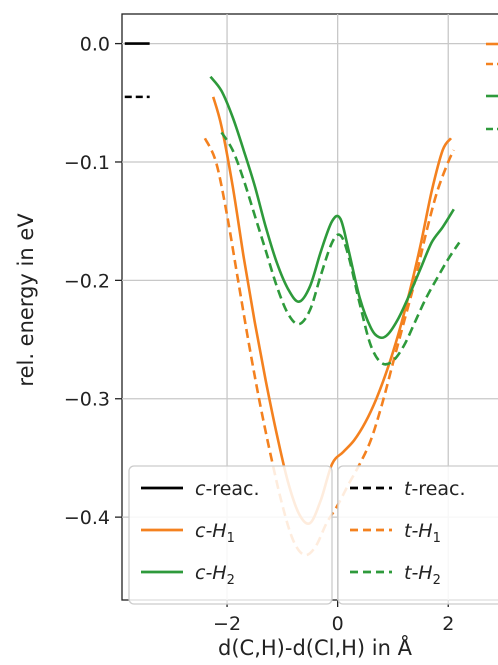 This screenshot has width=498, height=665. I want to click on y-tick-label: −0.1, so click(87, 163).